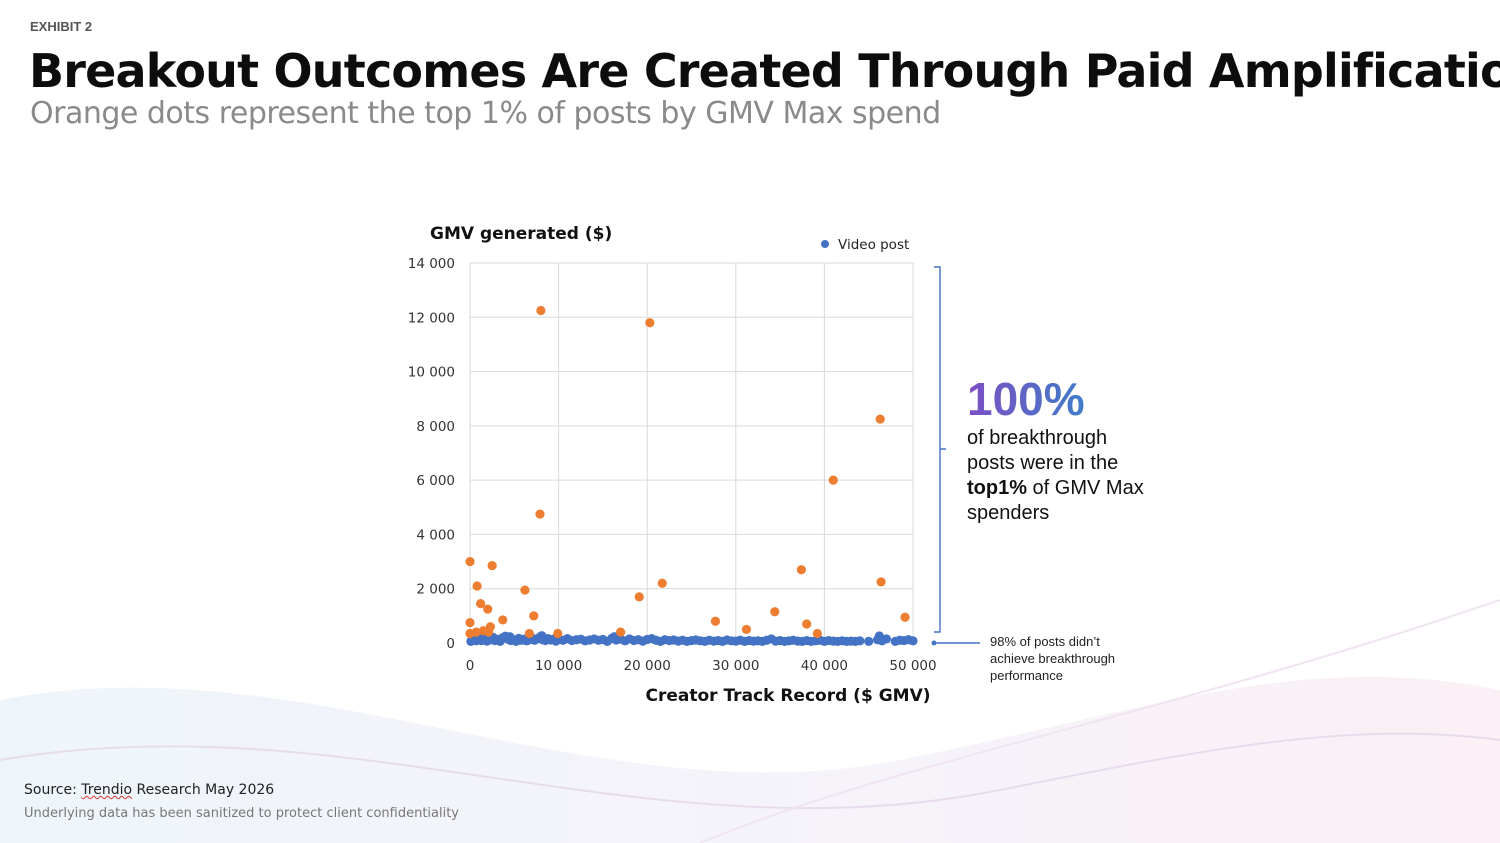  Describe the element at coordinates (1053, 658) in the screenshot. I see `note-line-2: achieve breakthrough` at that location.